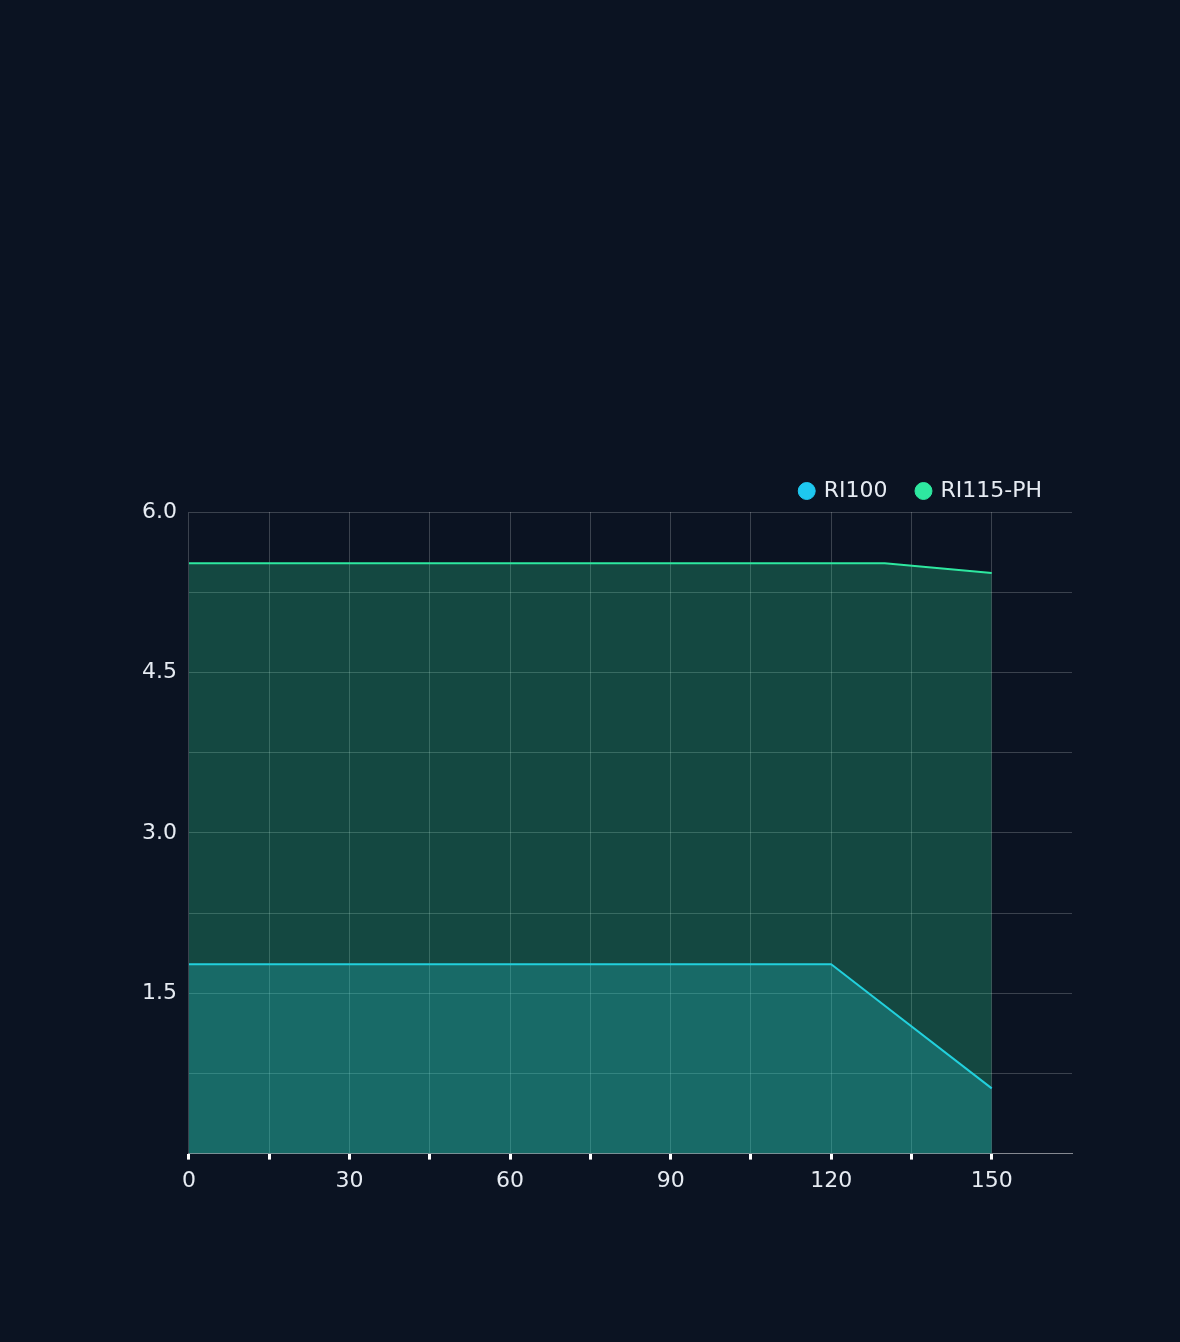 The height and width of the screenshot is (1342, 1180). What do you see at coordinates (670, 1179) in the screenshot?
I see `x-tick-label: 90` at bounding box center [670, 1179].